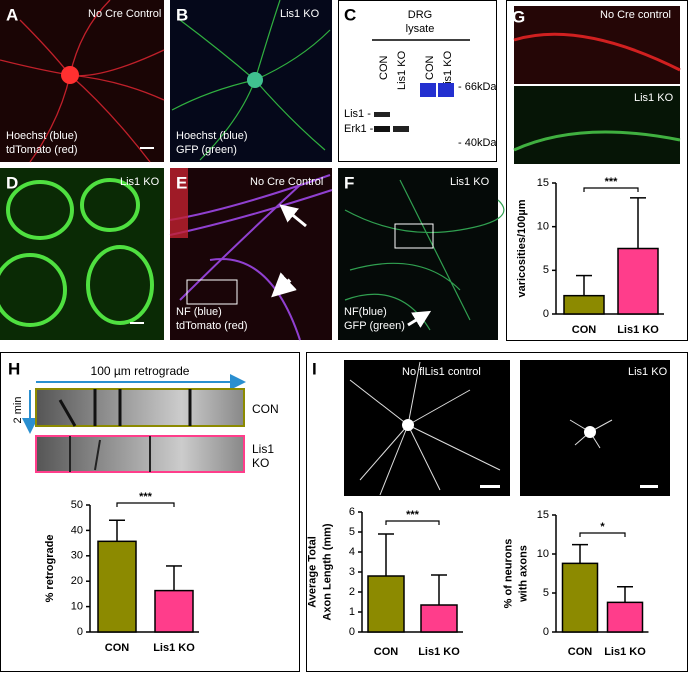  What do you see at coordinates (327, 571) in the screenshot?
I see `y-axis-label: Axon Length (mm)` at bounding box center [327, 571].